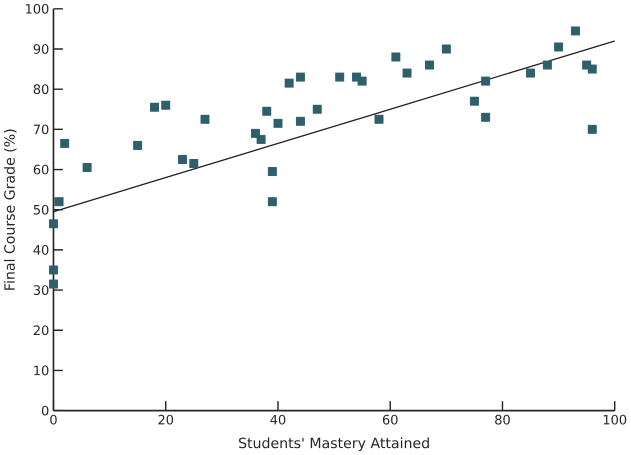 Image resolution: width=631 pixels, height=455 pixels. I want to click on y-tick-label: 90, so click(41, 49).